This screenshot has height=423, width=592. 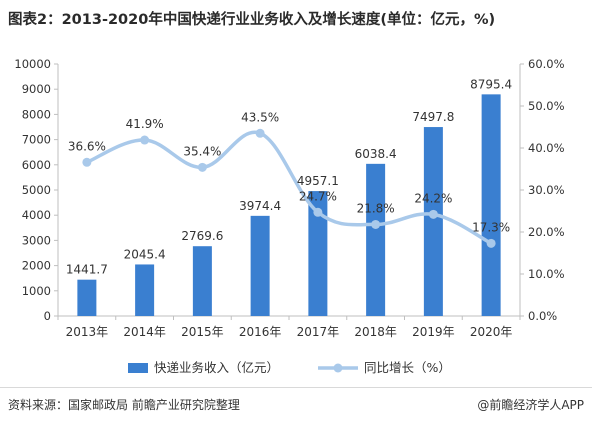 I want to click on x-tick-label: 2016年, so click(x=260, y=332).